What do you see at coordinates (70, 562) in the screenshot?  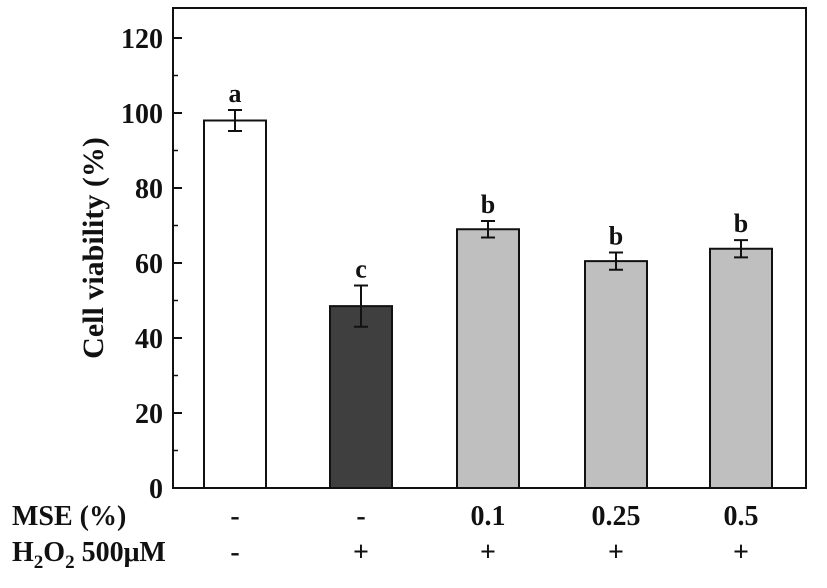 I see `h2o2-sub-2: 2` at bounding box center [70, 562].